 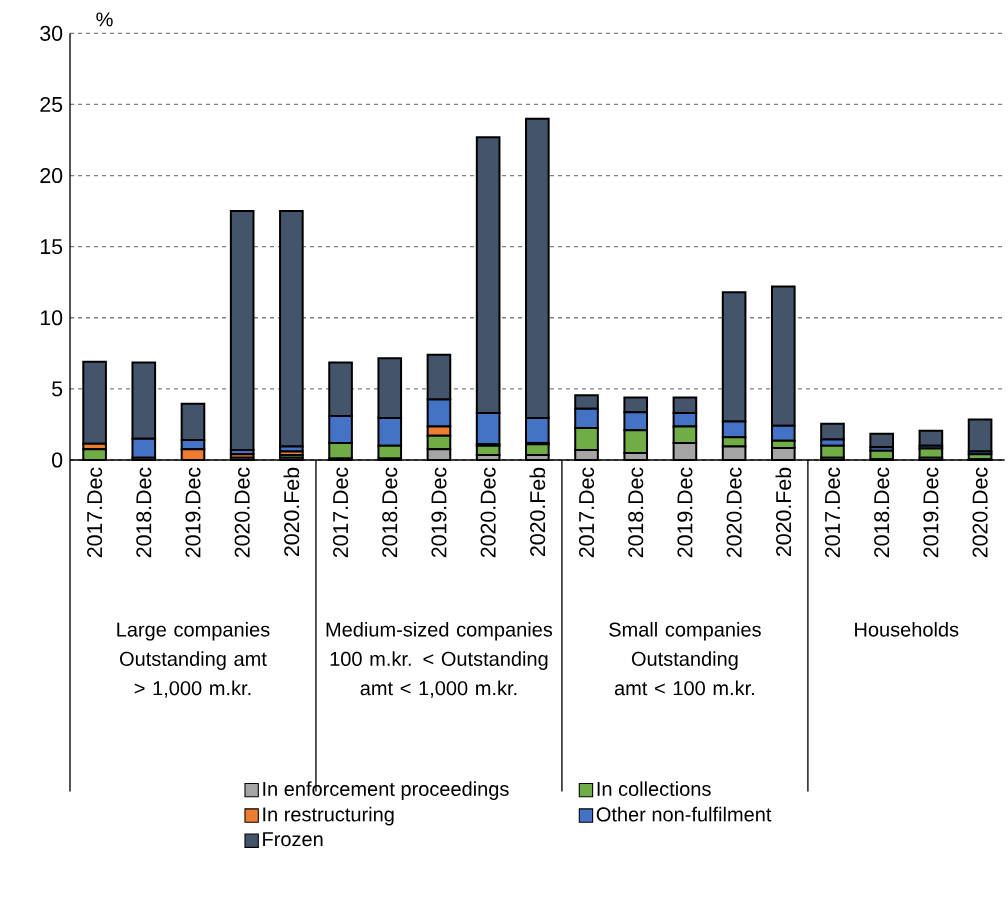 I want to click on y-tick-label: 30, so click(x=51, y=33).